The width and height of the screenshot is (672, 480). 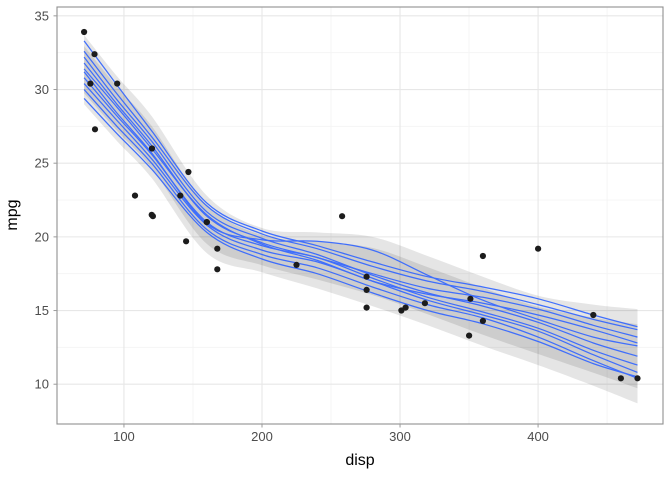 What do you see at coordinates (262, 436) in the screenshot?
I see `x-tick-label: 200` at bounding box center [262, 436].